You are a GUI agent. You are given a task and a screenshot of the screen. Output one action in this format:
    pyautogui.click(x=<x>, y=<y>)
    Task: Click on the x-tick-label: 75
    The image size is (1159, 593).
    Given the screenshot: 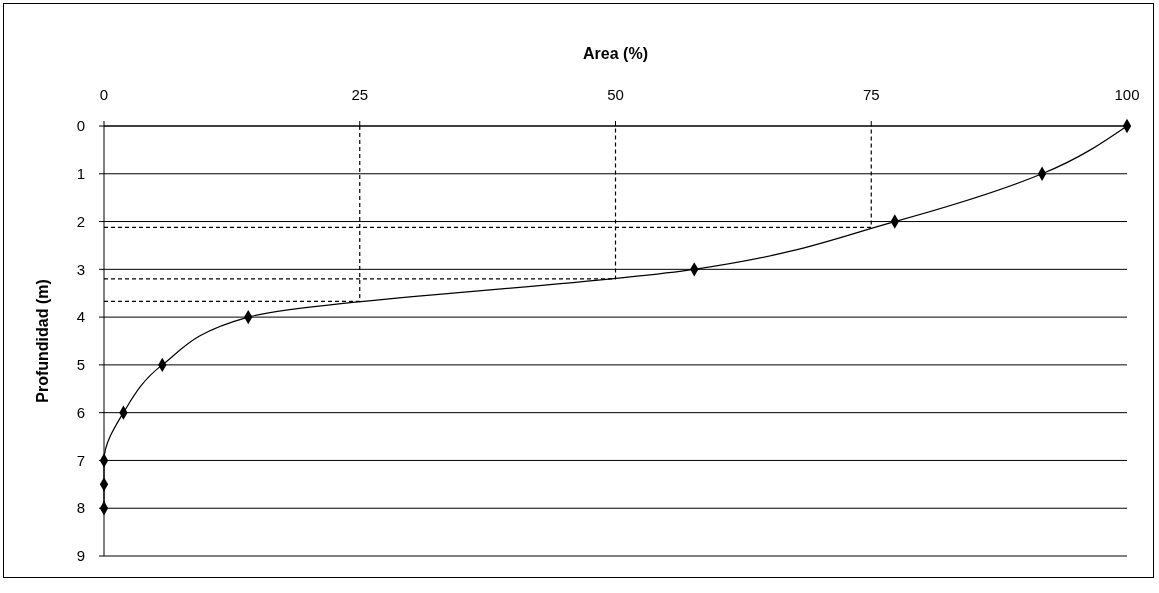 What is the action you would take?
    pyautogui.click(x=871, y=94)
    